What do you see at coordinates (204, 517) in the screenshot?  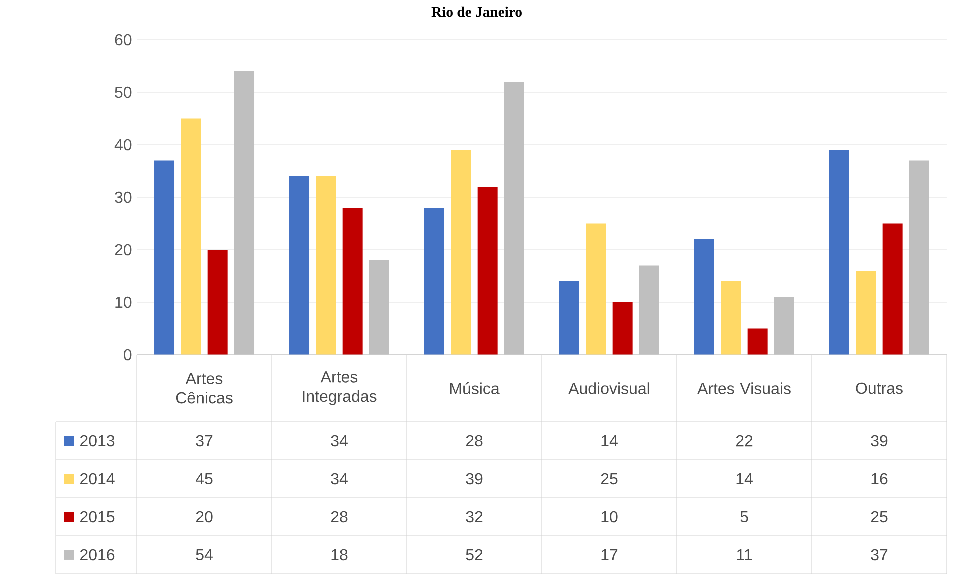 I see `data-label: 20` at bounding box center [204, 517].